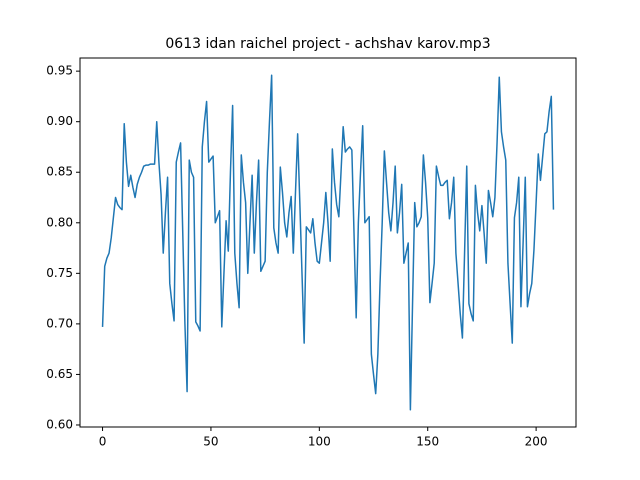  Describe the element at coordinates (59, 71) in the screenshot. I see `y-tick-label: 0.95` at that location.